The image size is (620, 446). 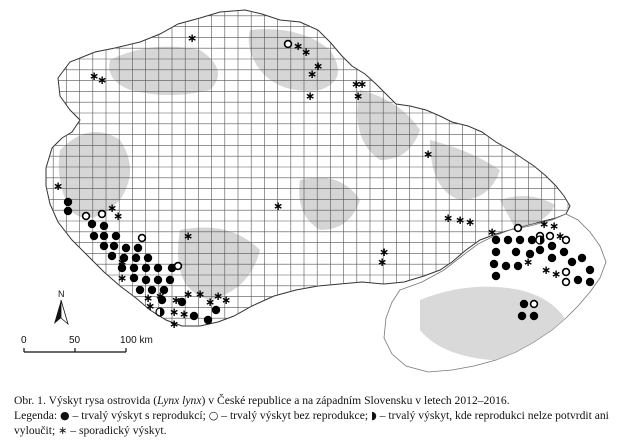 What do you see at coordinates (213, 415) in the screenshot?
I see `open-circle-icon: ○` at bounding box center [213, 415].